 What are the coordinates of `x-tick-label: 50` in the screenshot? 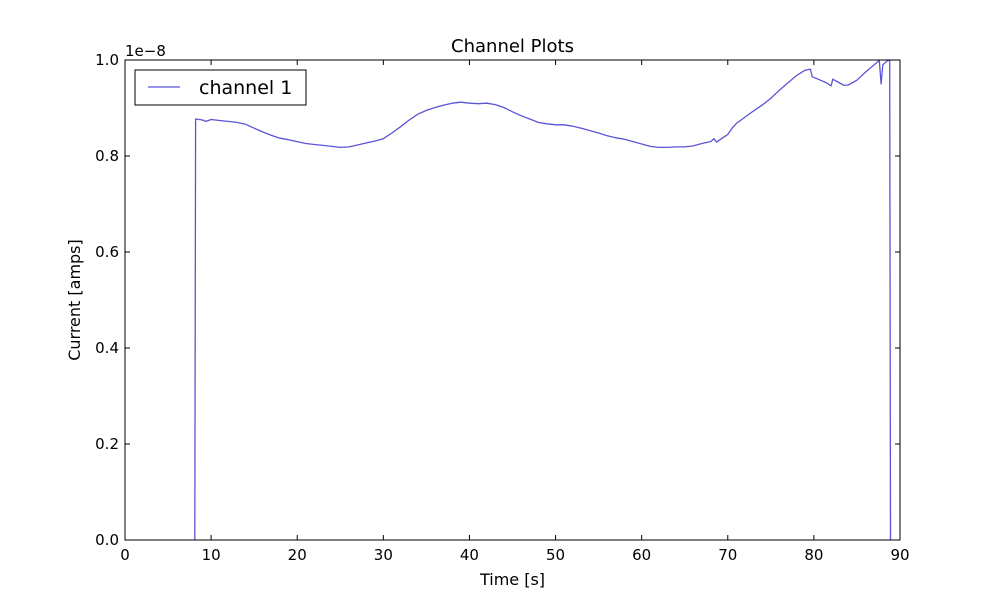 It's located at (555, 555).